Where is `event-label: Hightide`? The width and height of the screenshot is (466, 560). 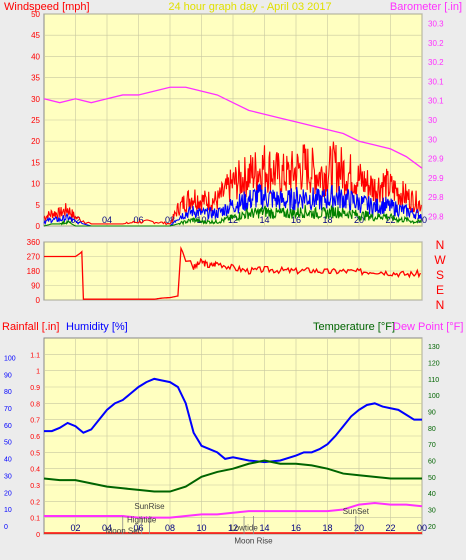 event-label: Hightide is located at coordinates (142, 519).